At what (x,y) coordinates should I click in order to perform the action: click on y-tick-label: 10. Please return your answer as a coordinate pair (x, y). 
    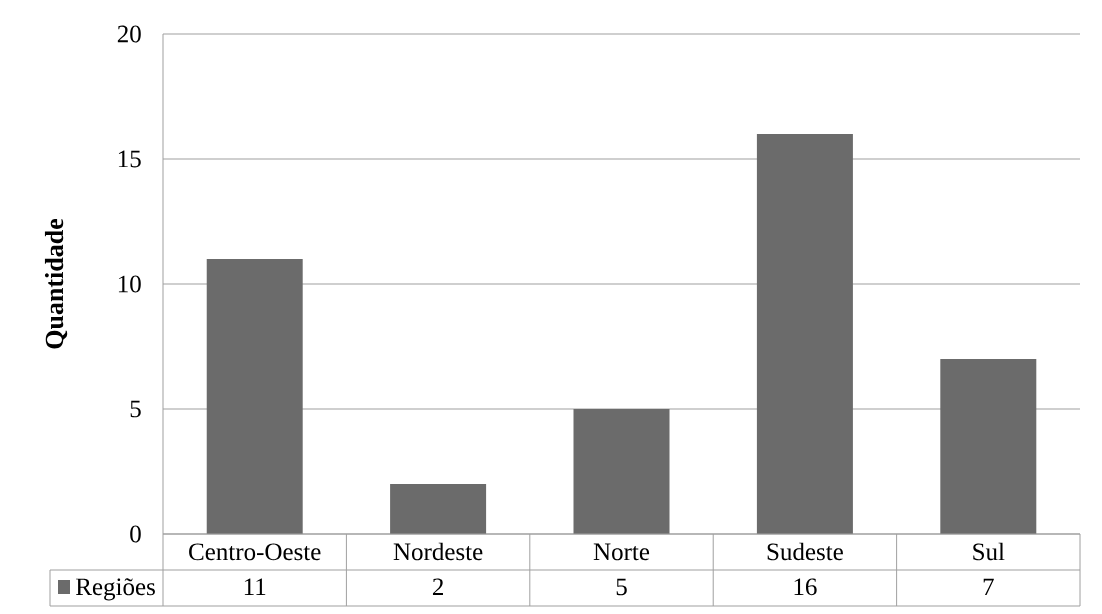
    Looking at the image, I should click on (129, 284).